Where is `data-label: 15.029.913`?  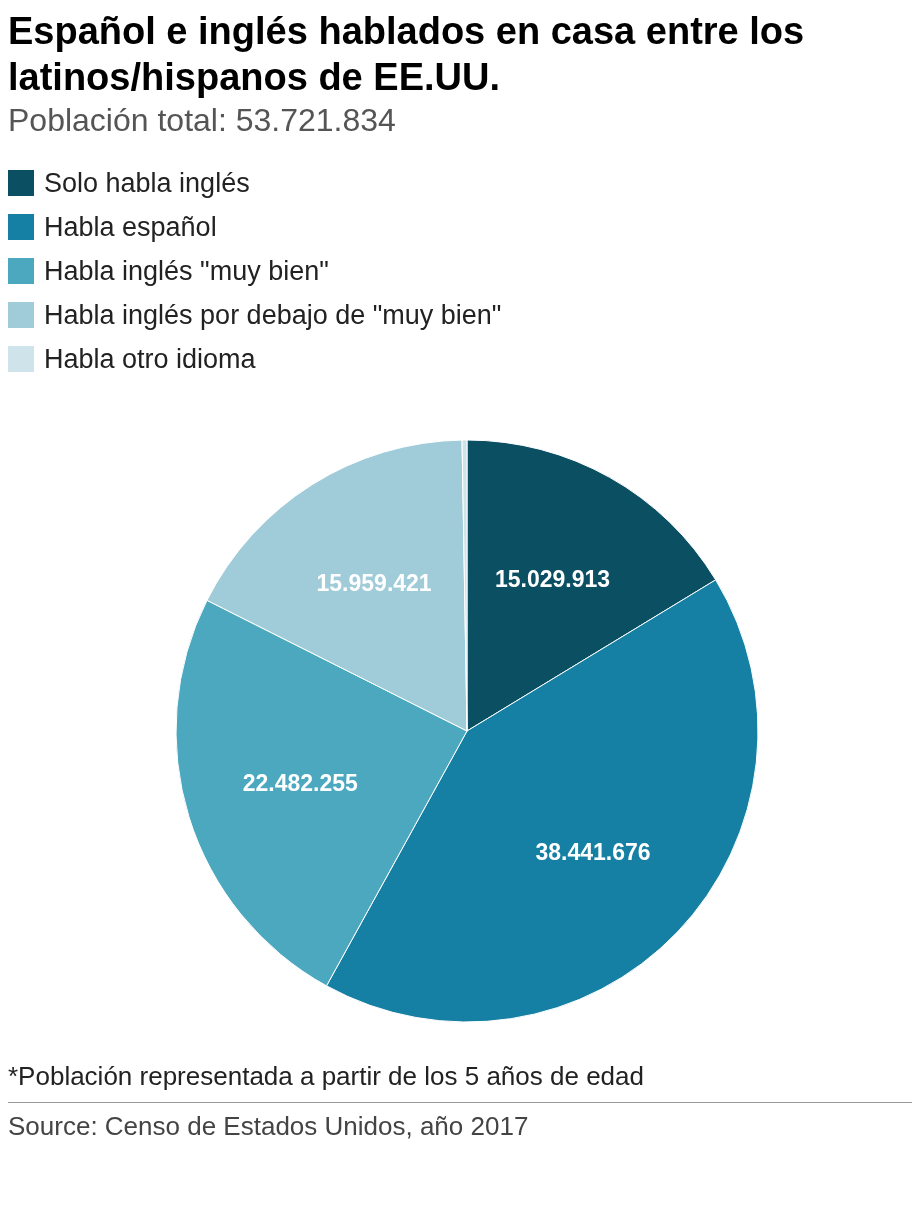 data-label: 15.029.913 is located at coordinates (553, 578).